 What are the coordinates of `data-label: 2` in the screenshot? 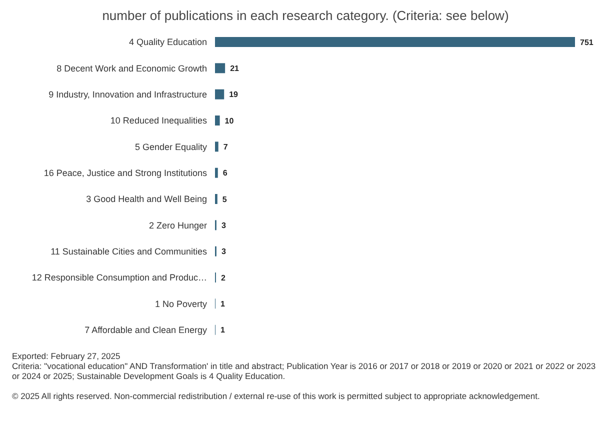 It's located at (223, 277).